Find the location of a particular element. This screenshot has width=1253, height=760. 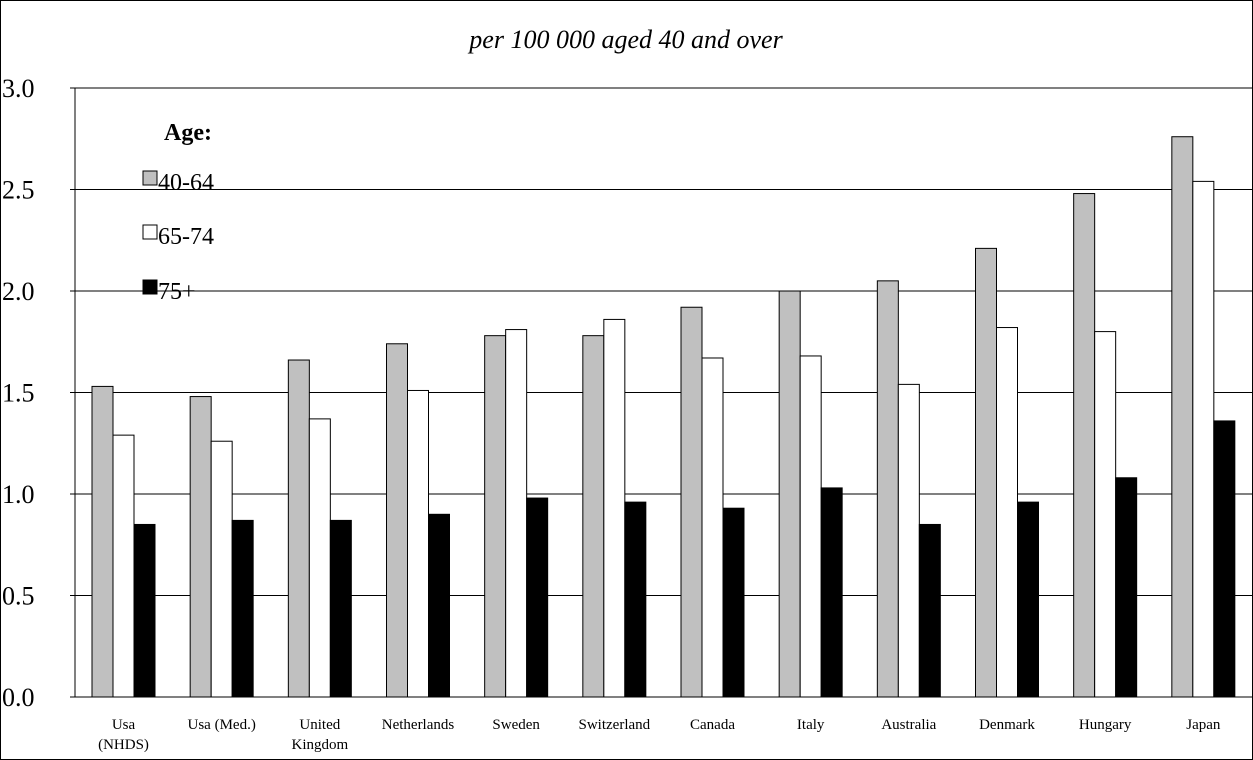

y-tick-label: 2.5 is located at coordinates (18, 190).